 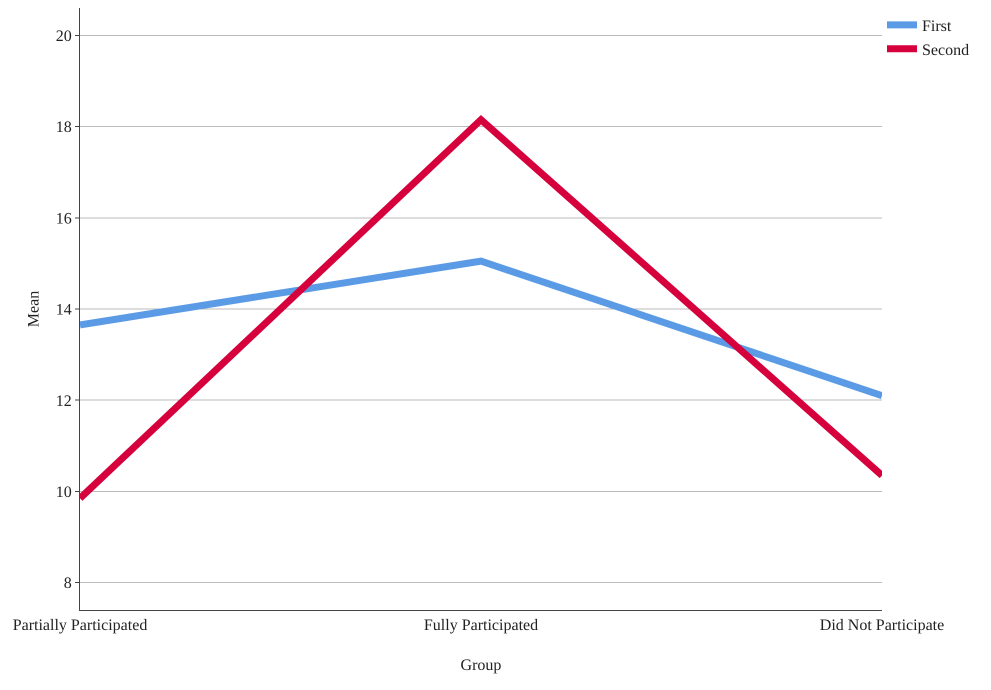 I want to click on y-tick-label: 18, so click(x=64, y=127).